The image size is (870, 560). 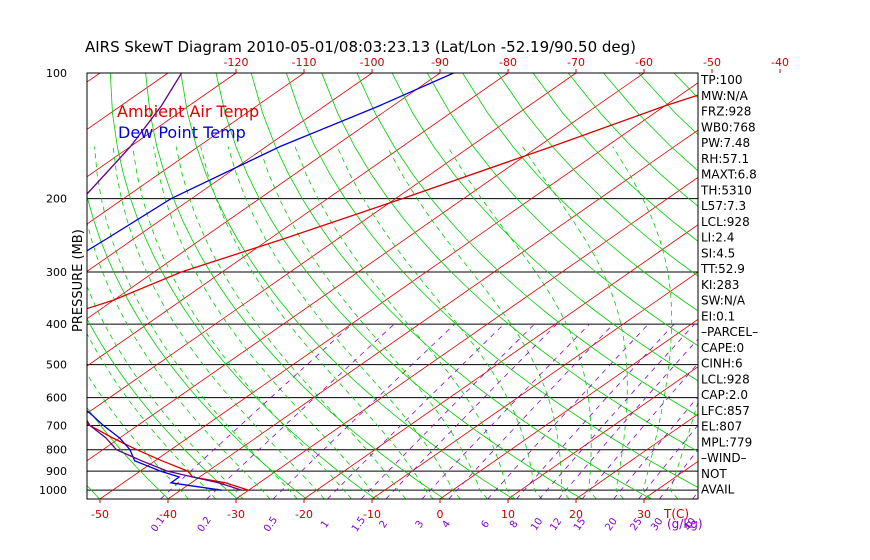 I want to click on mixing-ratio-label: 2, so click(x=384, y=525).